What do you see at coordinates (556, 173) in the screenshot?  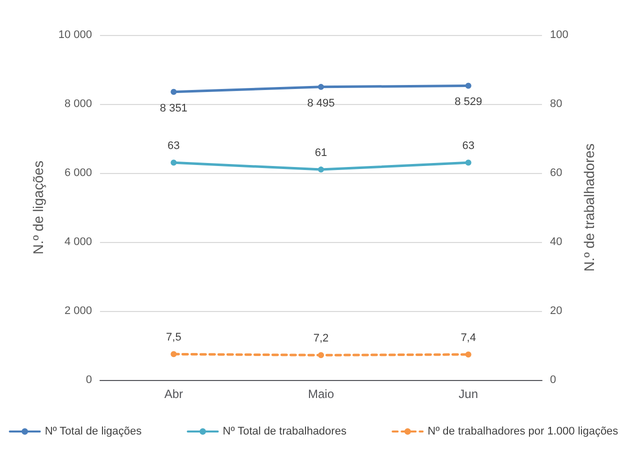 I see `y2-tick-label: 60` at bounding box center [556, 173].